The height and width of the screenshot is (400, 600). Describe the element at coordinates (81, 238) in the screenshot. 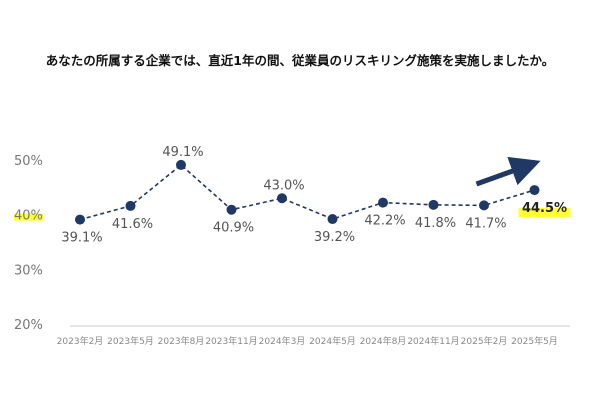

I see `data-label: 39.1%` at that location.